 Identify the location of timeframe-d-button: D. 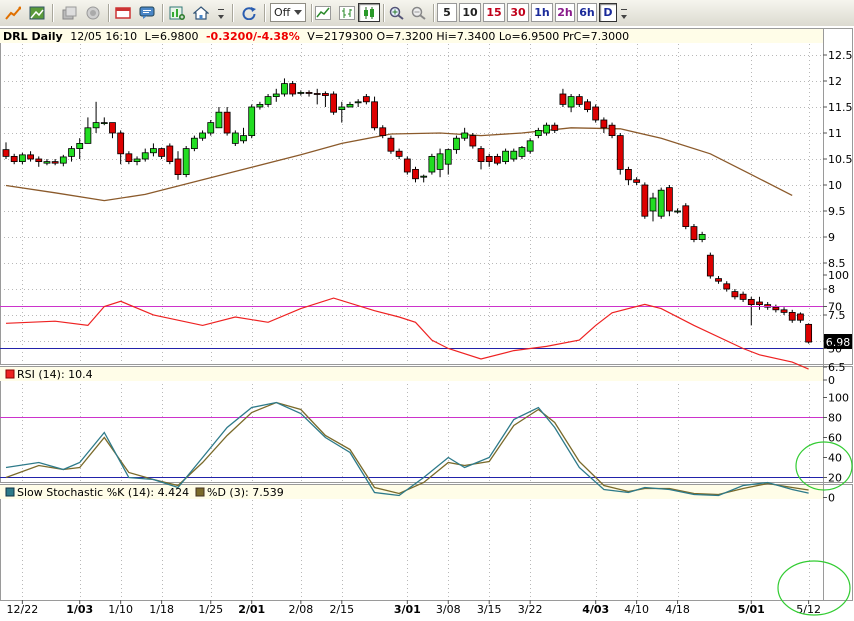
(608, 12).